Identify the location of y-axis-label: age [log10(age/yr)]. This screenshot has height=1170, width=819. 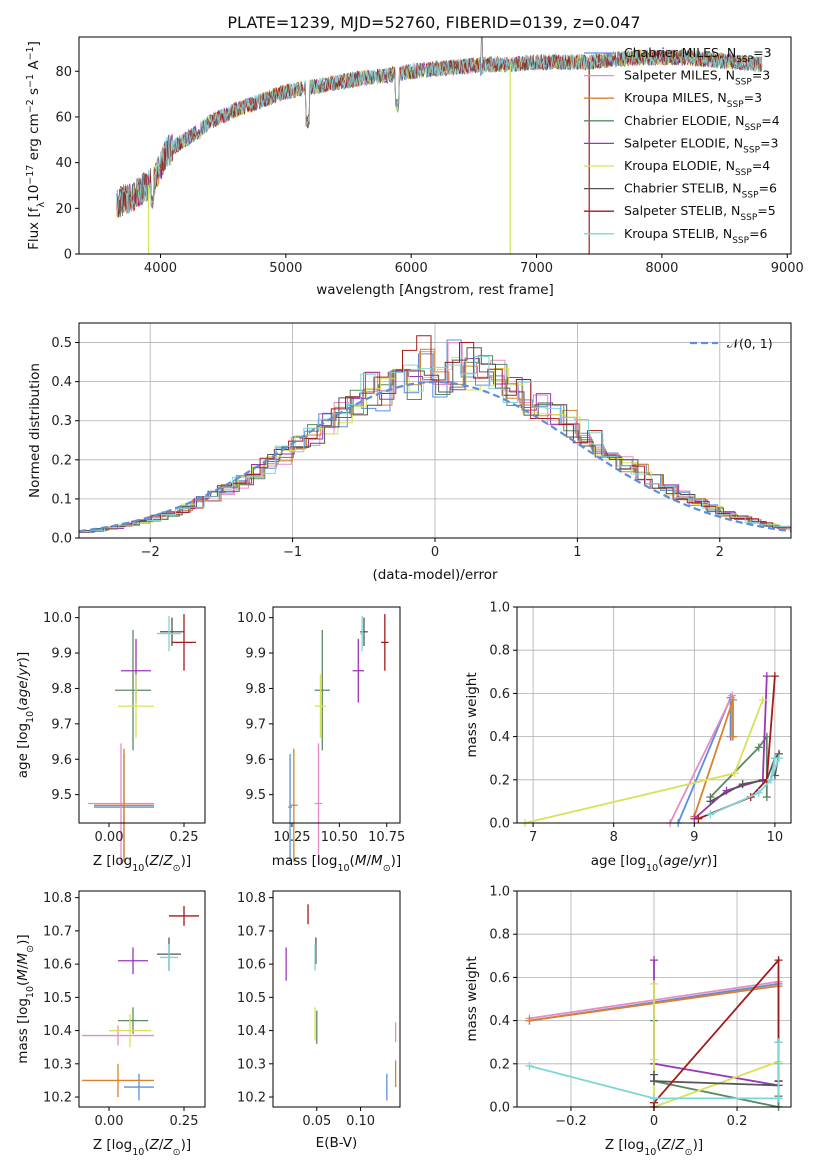
(25, 715).